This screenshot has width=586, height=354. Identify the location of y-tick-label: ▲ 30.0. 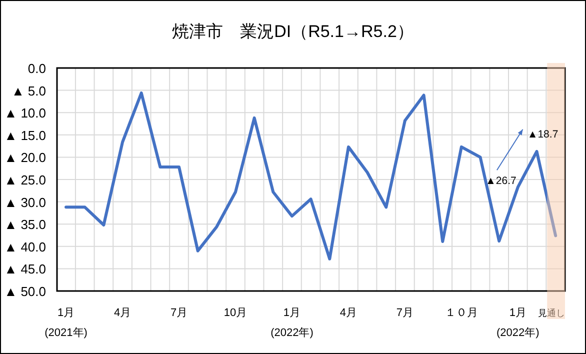
(25, 202).